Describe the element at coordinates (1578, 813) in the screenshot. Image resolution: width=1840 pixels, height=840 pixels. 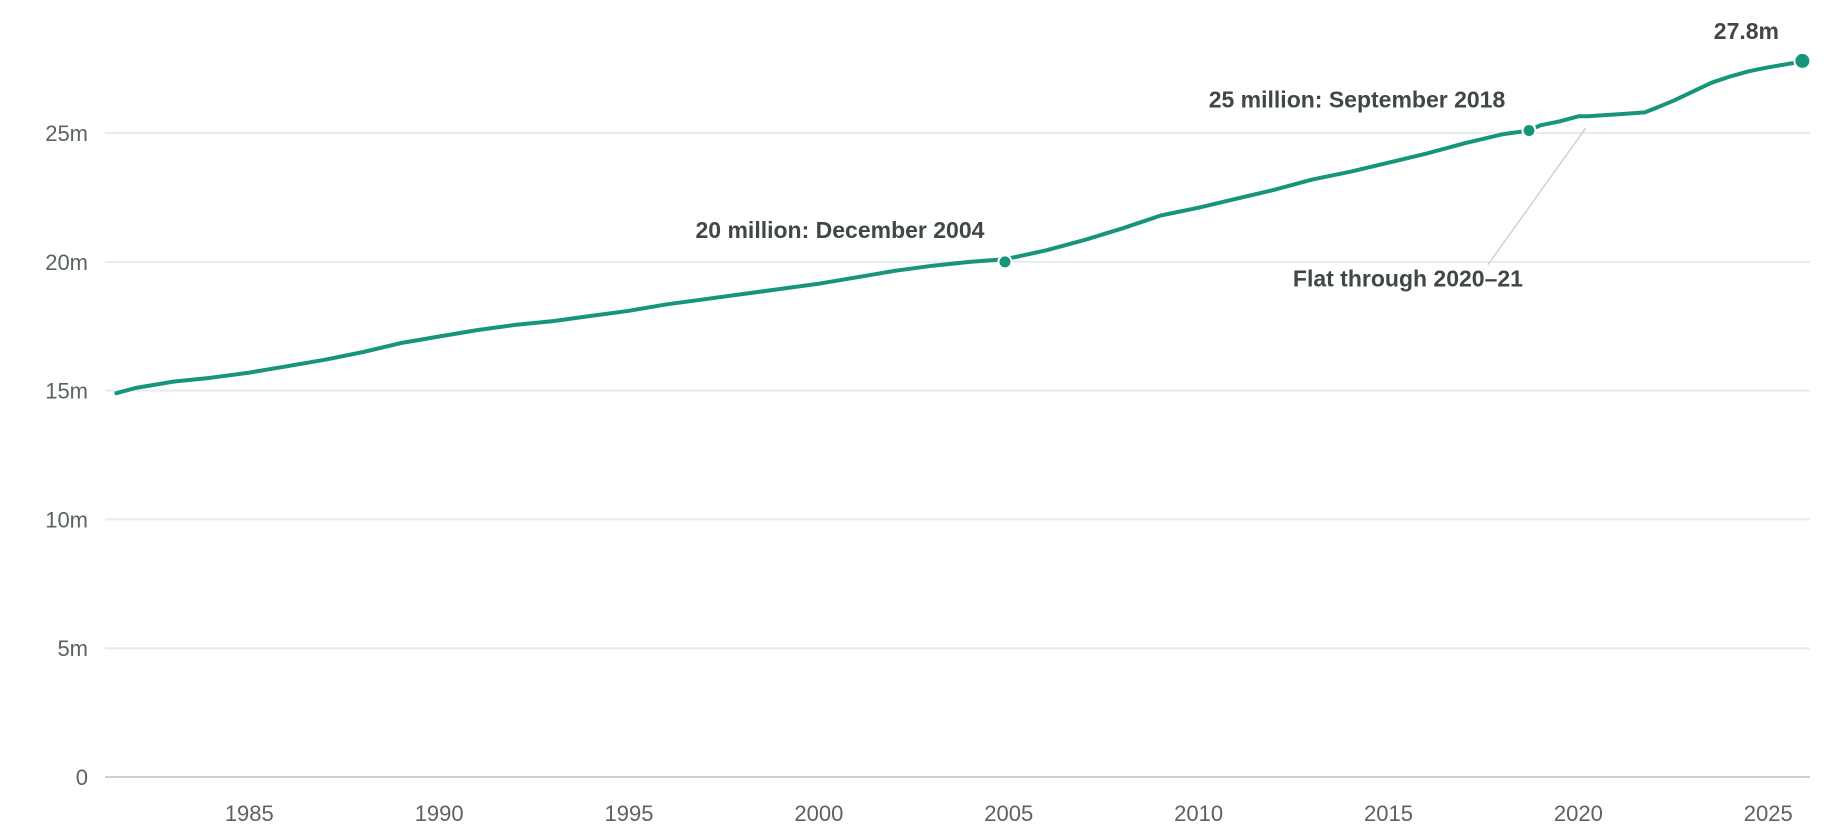
I see `x-tick-label: 2020` at that location.